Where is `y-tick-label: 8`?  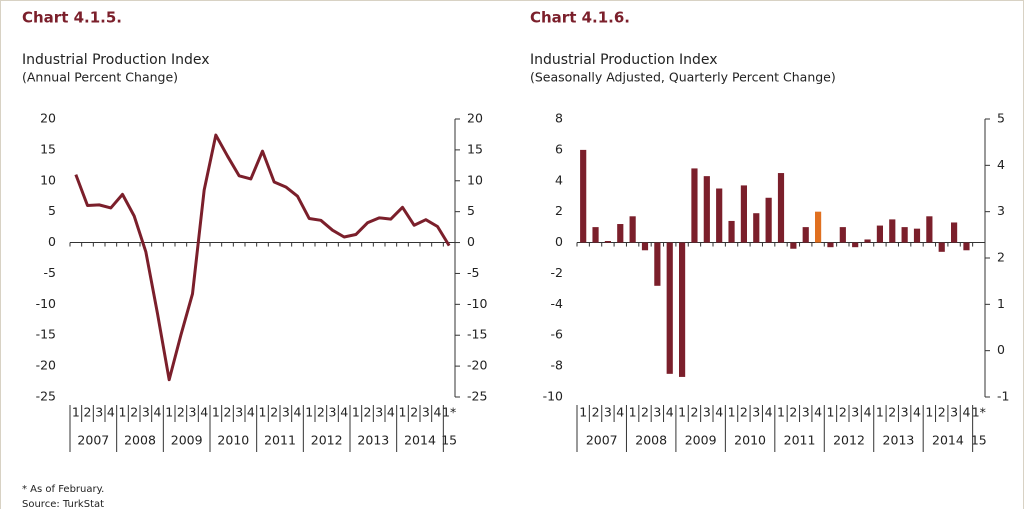 y-tick-label: 8 is located at coordinates (559, 118).